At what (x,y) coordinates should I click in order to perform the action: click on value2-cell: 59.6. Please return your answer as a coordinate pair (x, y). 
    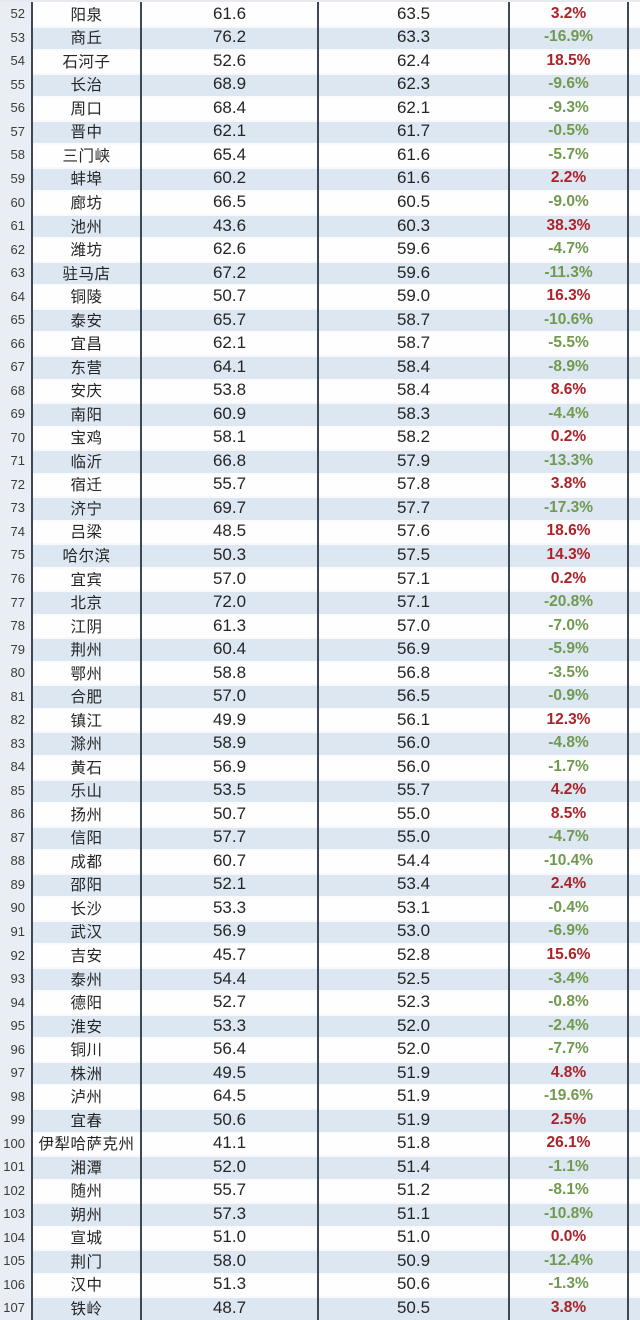
    Looking at the image, I should click on (412, 272).